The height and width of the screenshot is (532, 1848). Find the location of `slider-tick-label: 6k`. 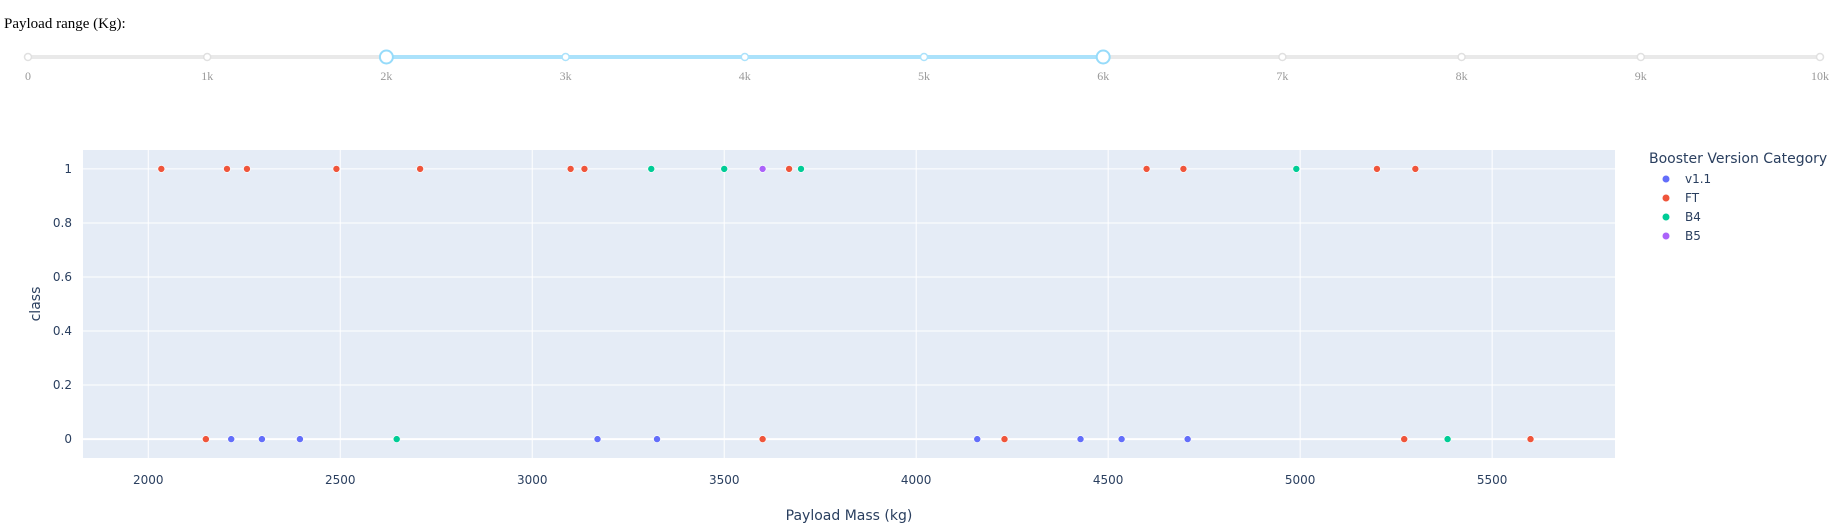

slider-tick-label: 6k is located at coordinates (1103, 76).